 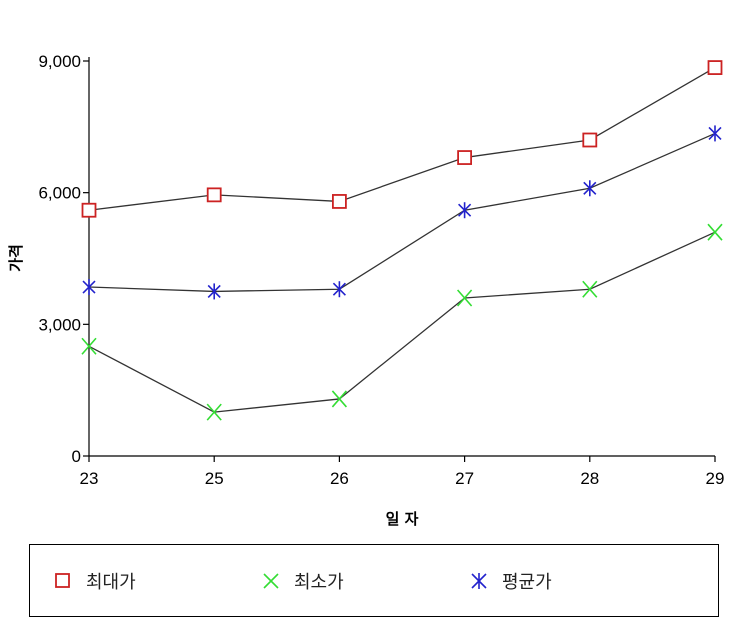 I want to click on legend-item-avg: 평균가, so click(x=511, y=580).